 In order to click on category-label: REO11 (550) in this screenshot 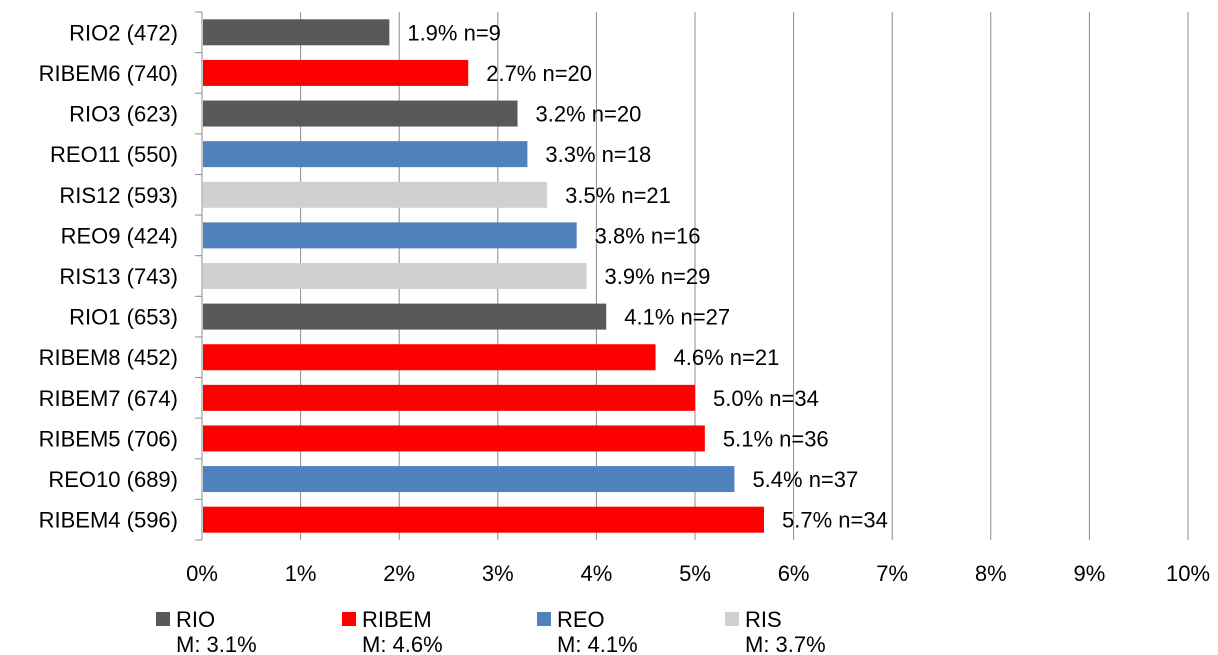, I will do `click(114, 154)`.